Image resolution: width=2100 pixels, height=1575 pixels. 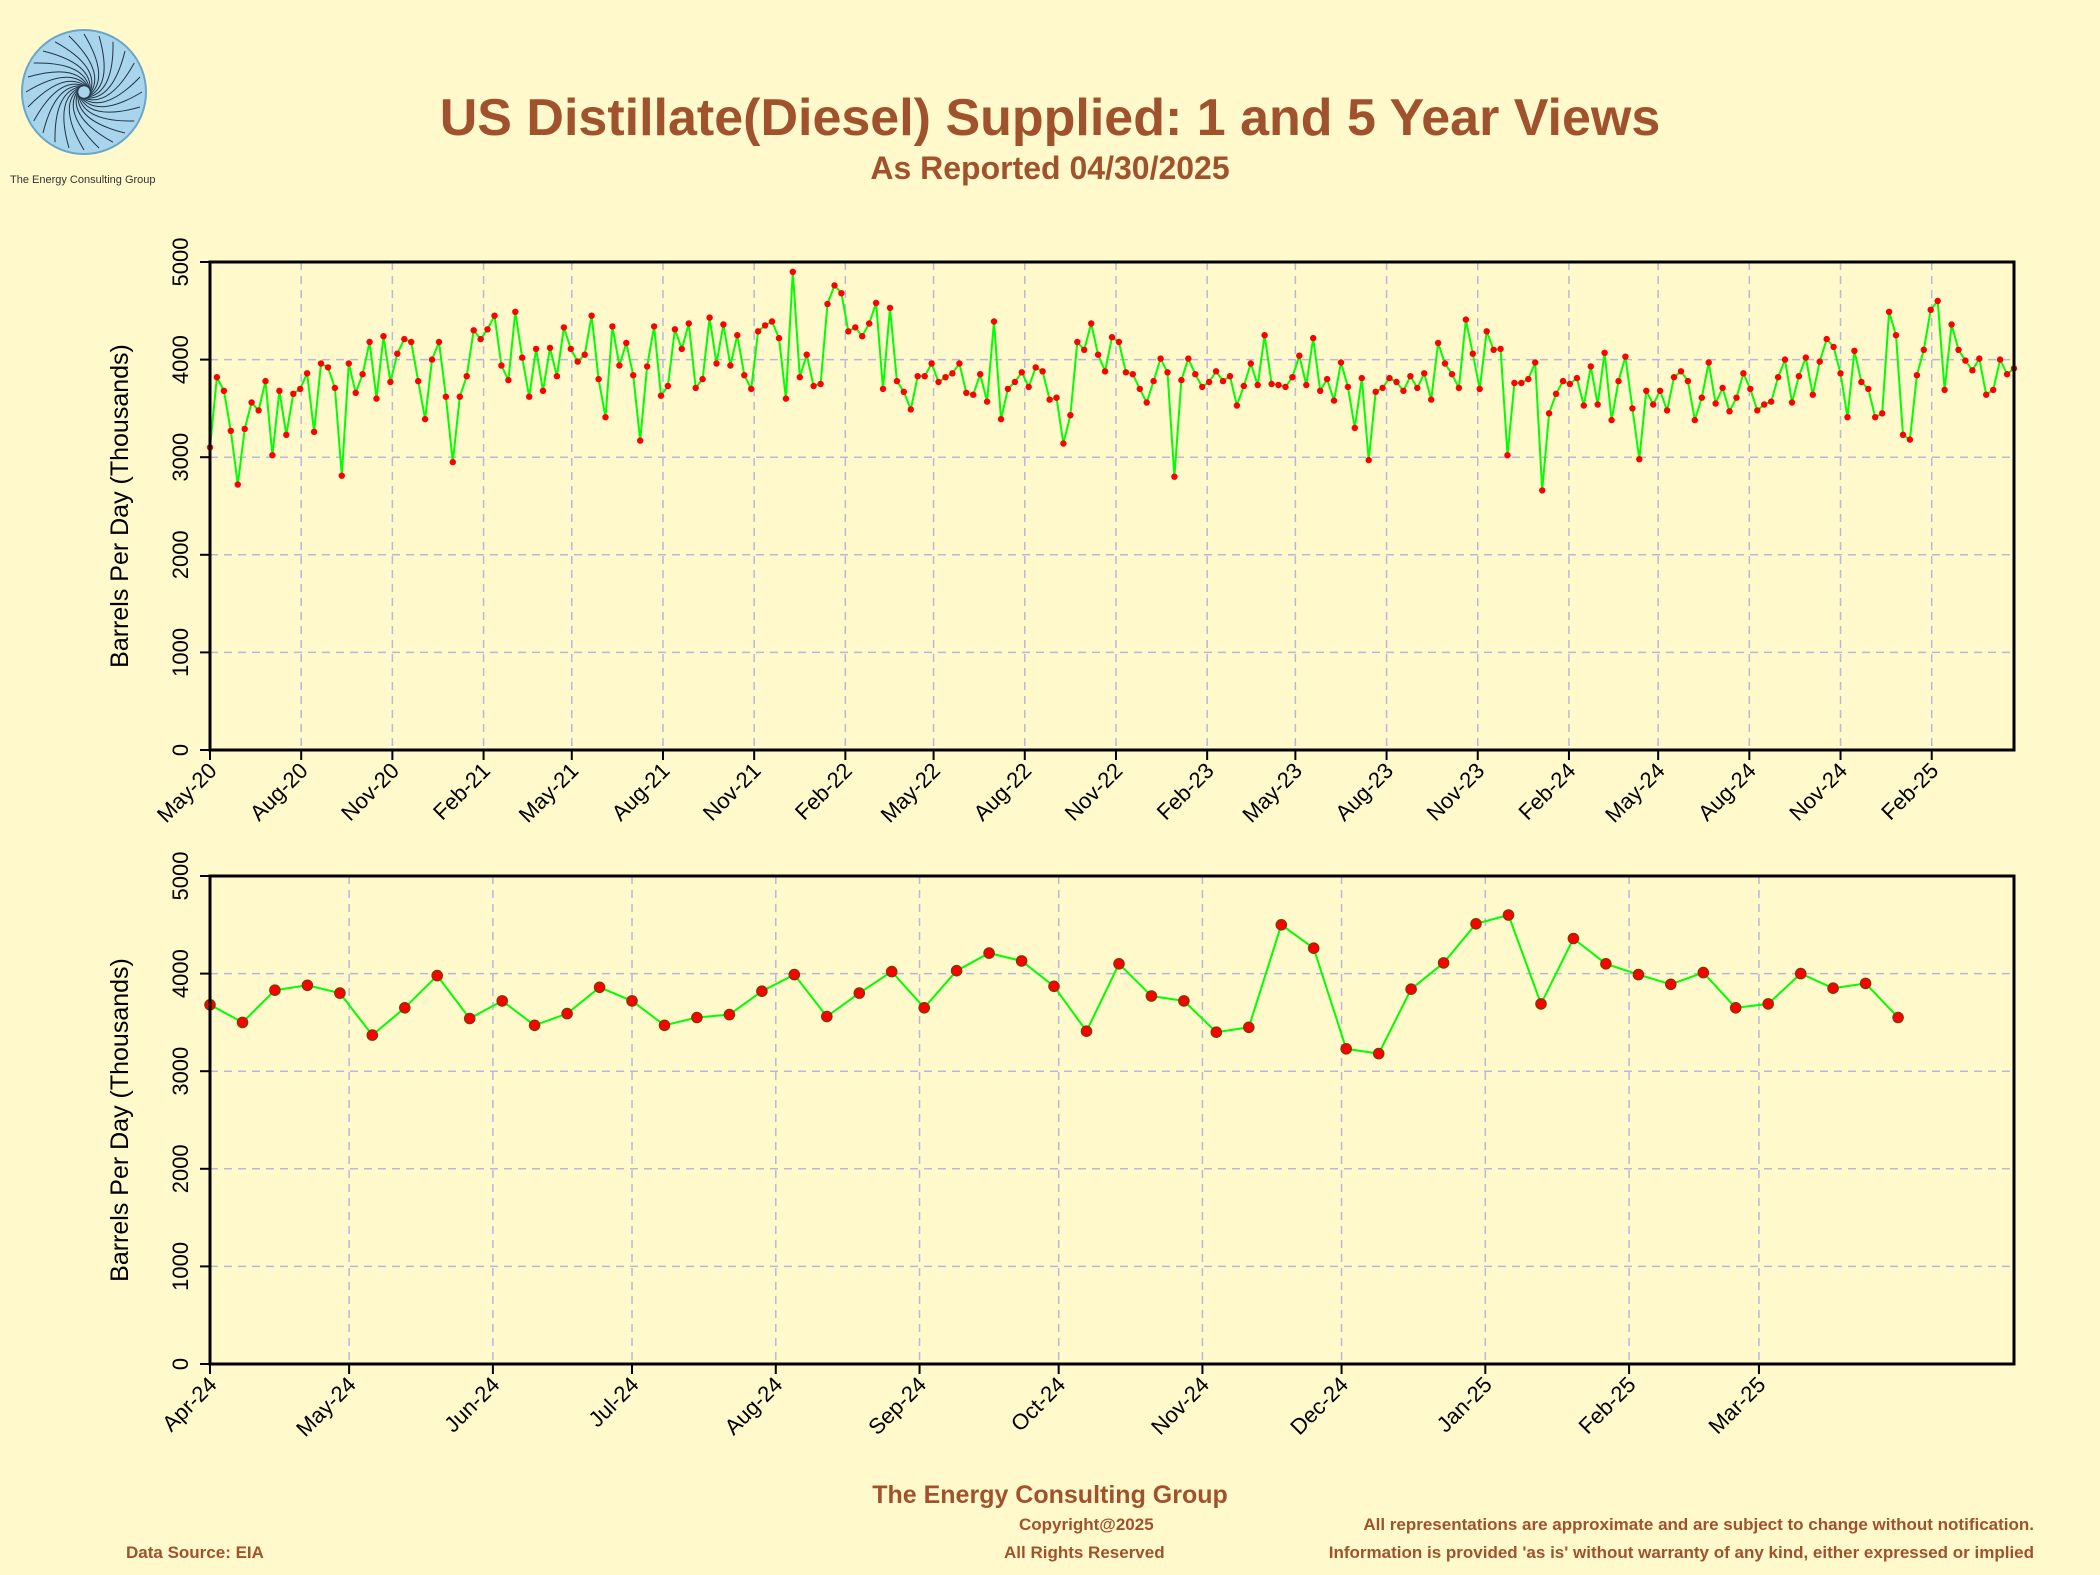 I want to click on chart1-ytick-label: 4000, so click(x=180, y=359).